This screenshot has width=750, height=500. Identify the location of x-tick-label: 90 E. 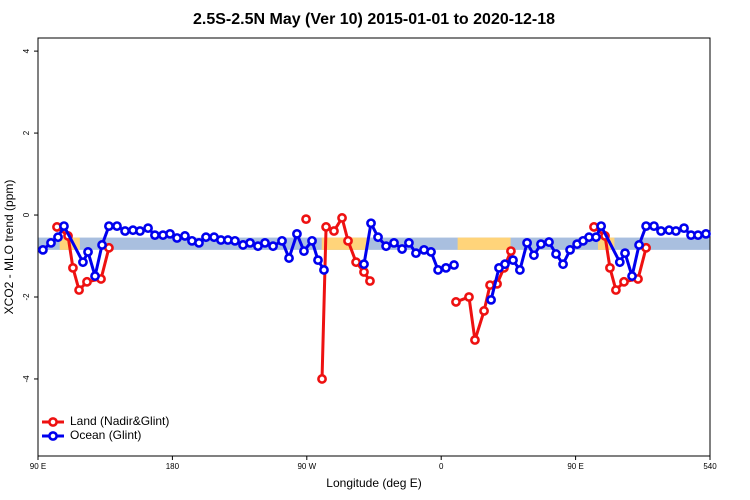
(575, 466).